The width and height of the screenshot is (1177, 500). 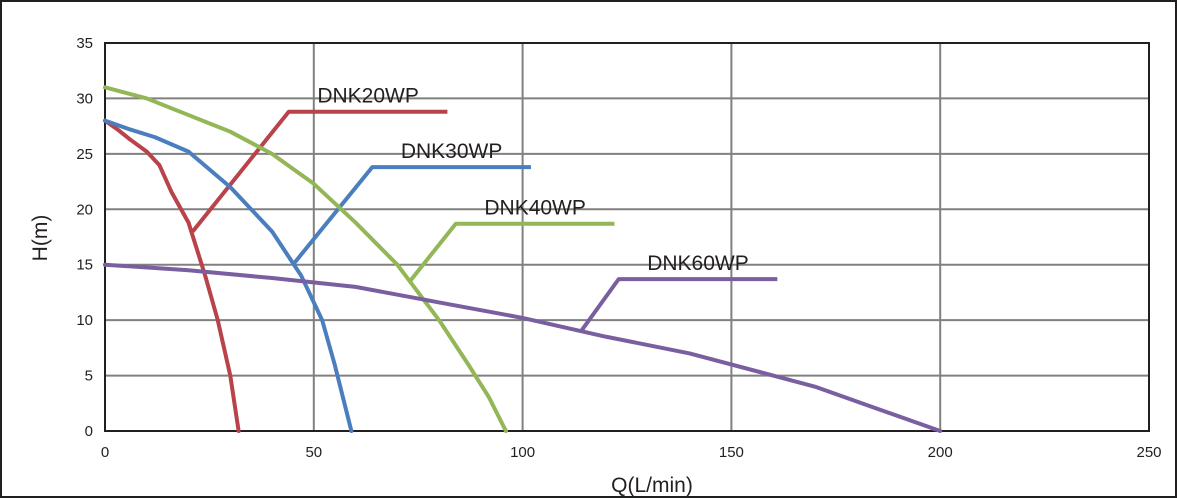 I want to click on series-label: DNK30WP, so click(x=452, y=151).